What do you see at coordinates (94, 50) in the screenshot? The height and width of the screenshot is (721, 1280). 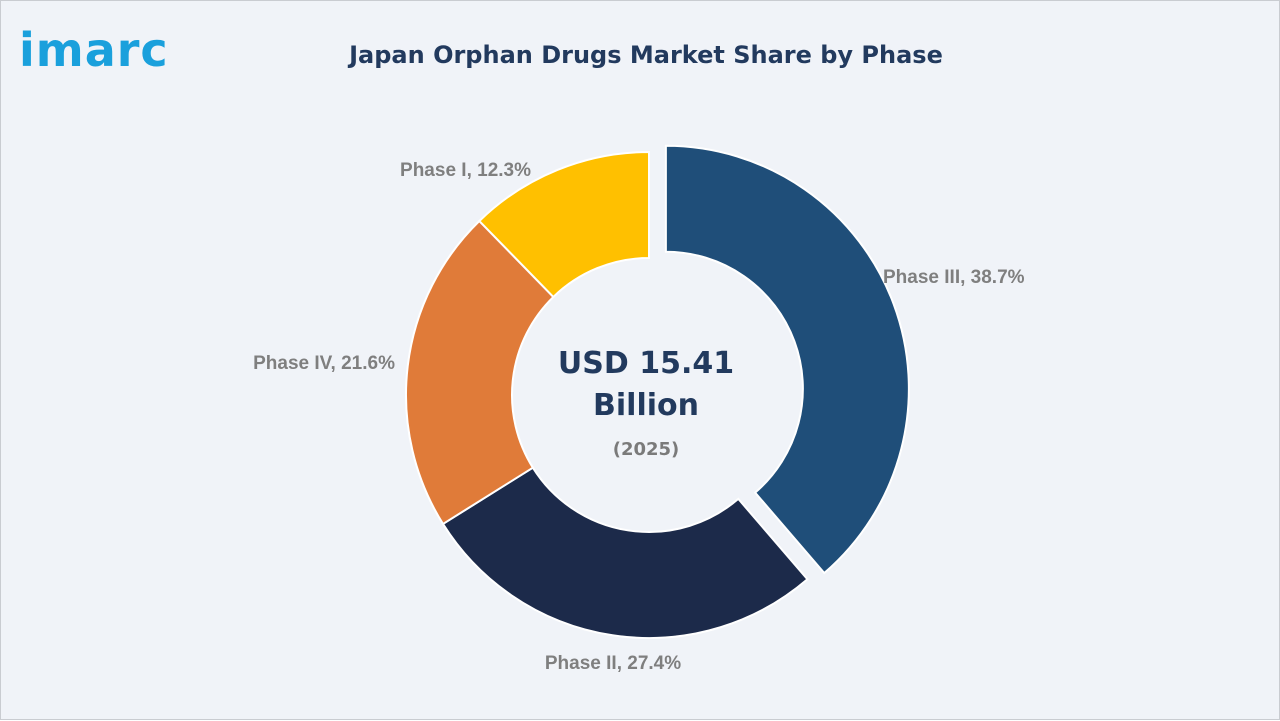 I see `logo-text: imarc` at bounding box center [94, 50].